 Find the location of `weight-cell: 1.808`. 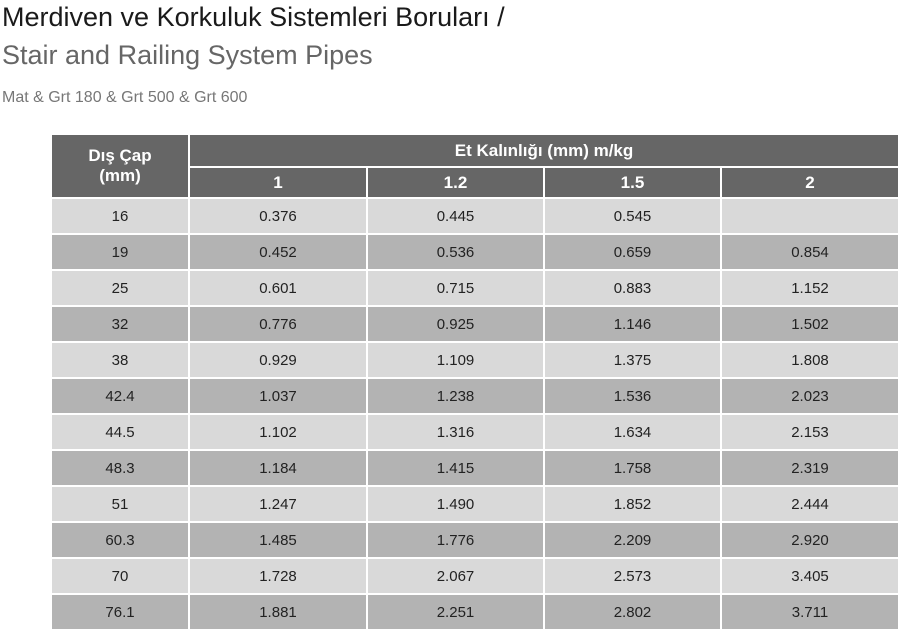

weight-cell: 1.808 is located at coordinates (810, 360).